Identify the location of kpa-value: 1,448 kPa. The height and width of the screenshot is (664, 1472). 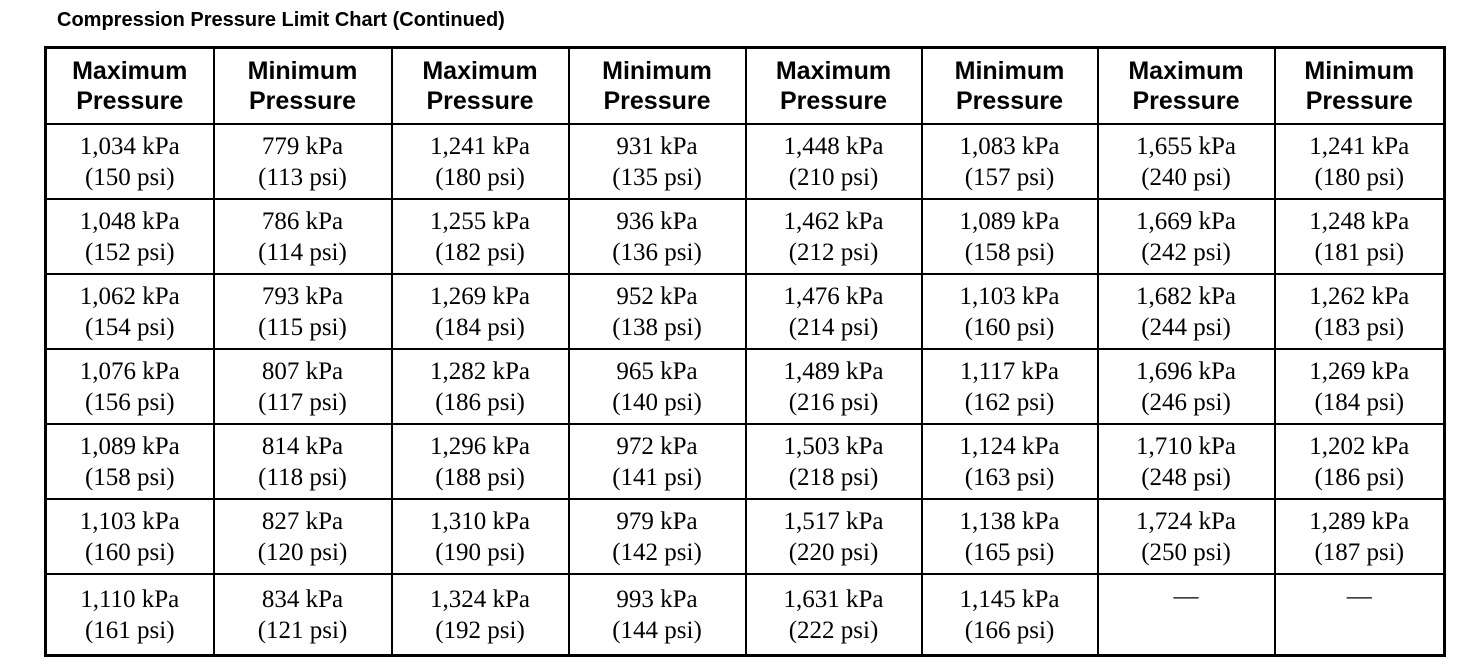
(833, 146).